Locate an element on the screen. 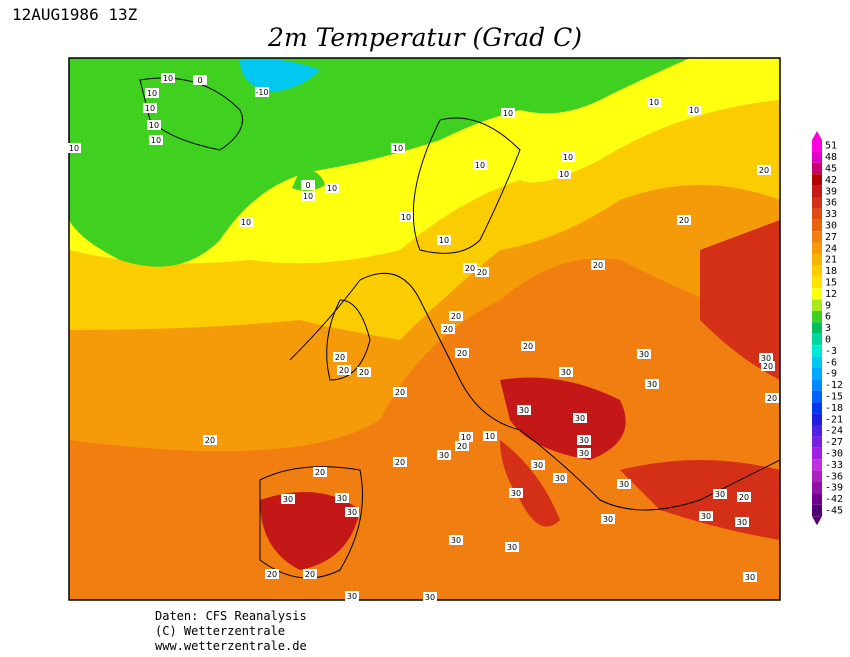 This screenshot has height=657, width=850. colorbar-label: -6 is located at coordinates (831, 362).